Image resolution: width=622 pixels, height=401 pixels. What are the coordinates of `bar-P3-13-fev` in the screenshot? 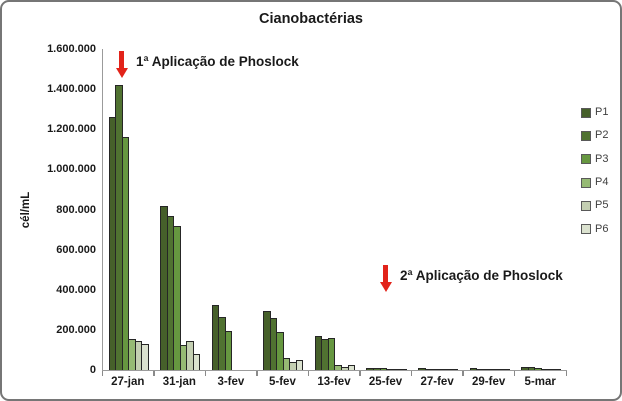 It's located at (331, 353).